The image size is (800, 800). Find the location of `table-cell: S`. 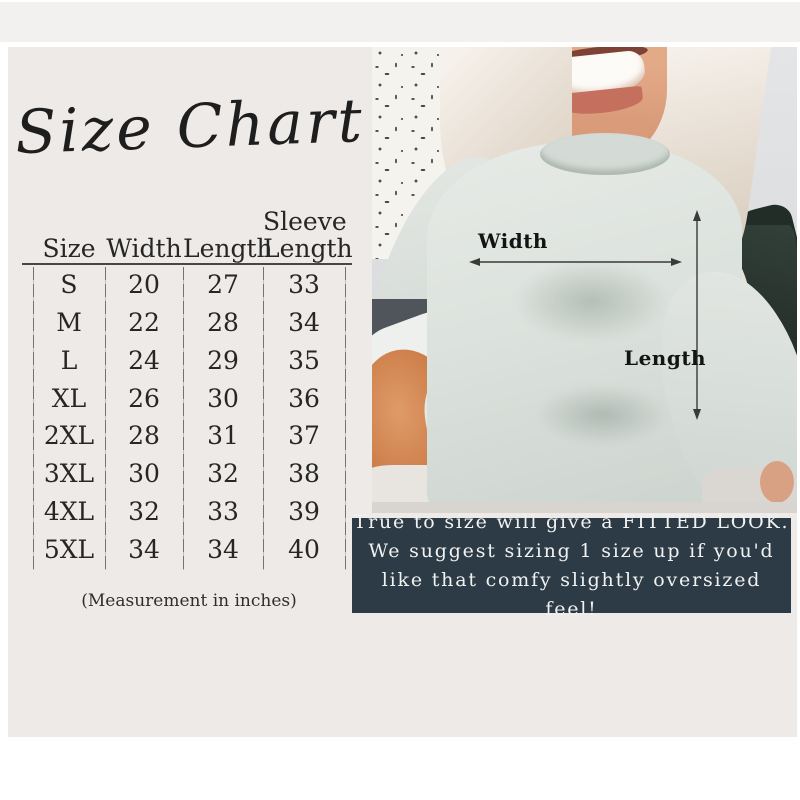

table-cell: S is located at coordinates (69, 285).